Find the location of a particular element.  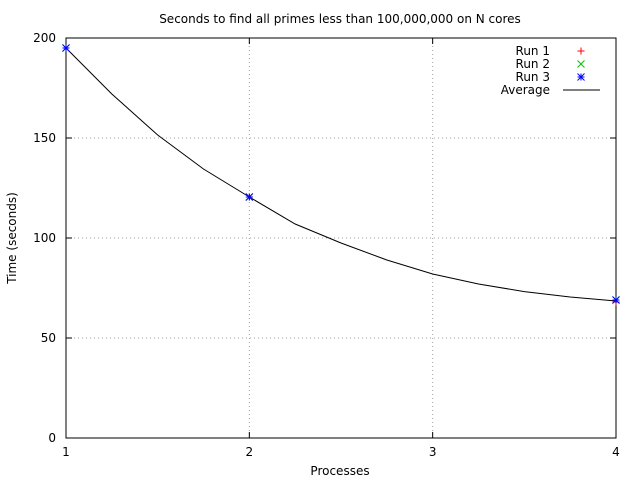

y-tick-label: 150 is located at coordinates (44, 138).